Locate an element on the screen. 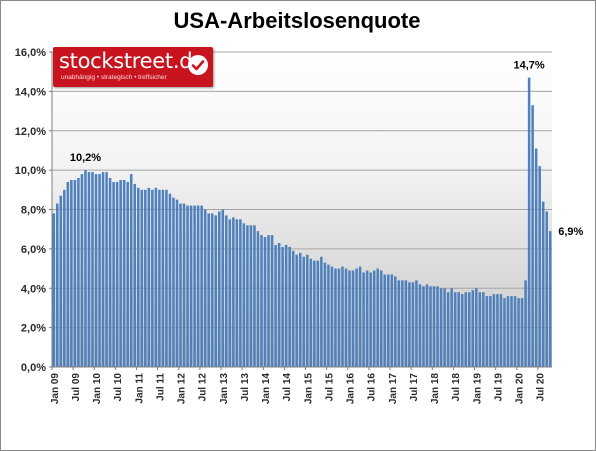 Image resolution: width=596 pixels, height=451 pixels. x-tick-label: Jul 20 is located at coordinates (541, 387).